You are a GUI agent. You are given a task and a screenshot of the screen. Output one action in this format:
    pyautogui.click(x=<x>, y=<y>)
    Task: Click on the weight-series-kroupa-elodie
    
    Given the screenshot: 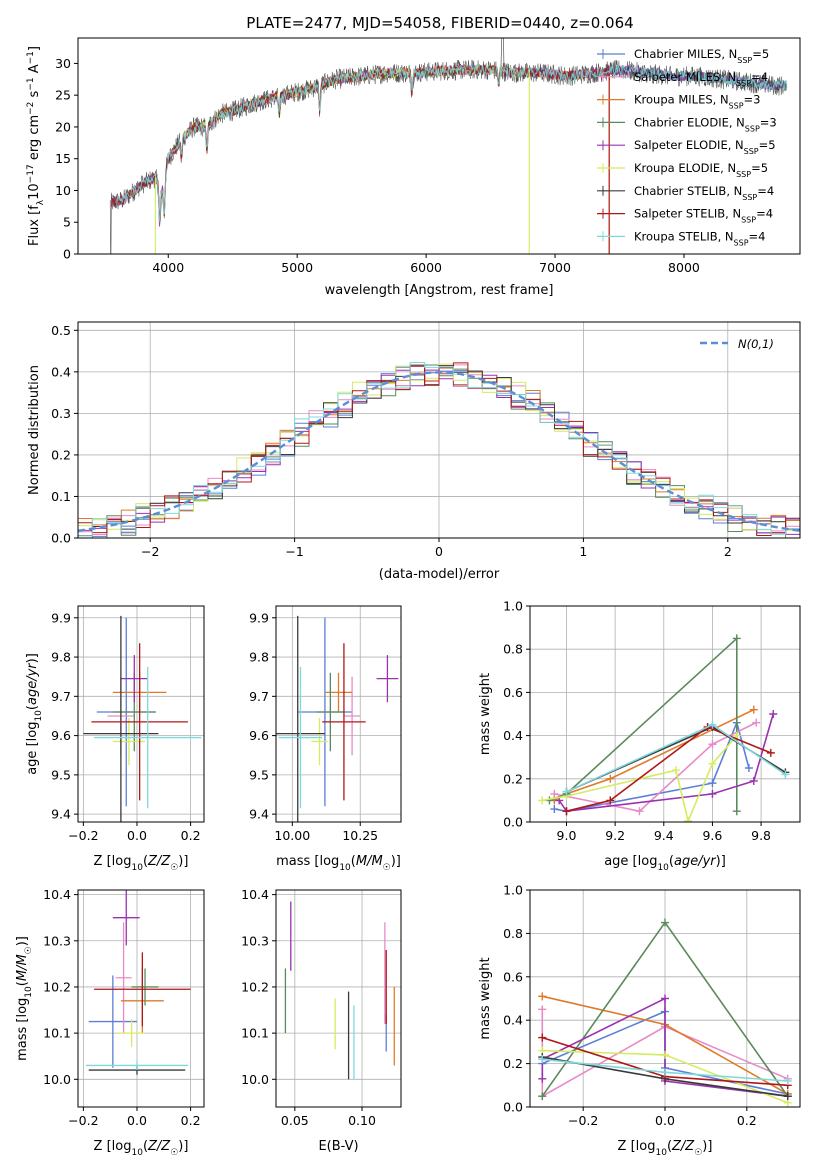 What is the action you would take?
    pyautogui.click(x=639, y=776)
    